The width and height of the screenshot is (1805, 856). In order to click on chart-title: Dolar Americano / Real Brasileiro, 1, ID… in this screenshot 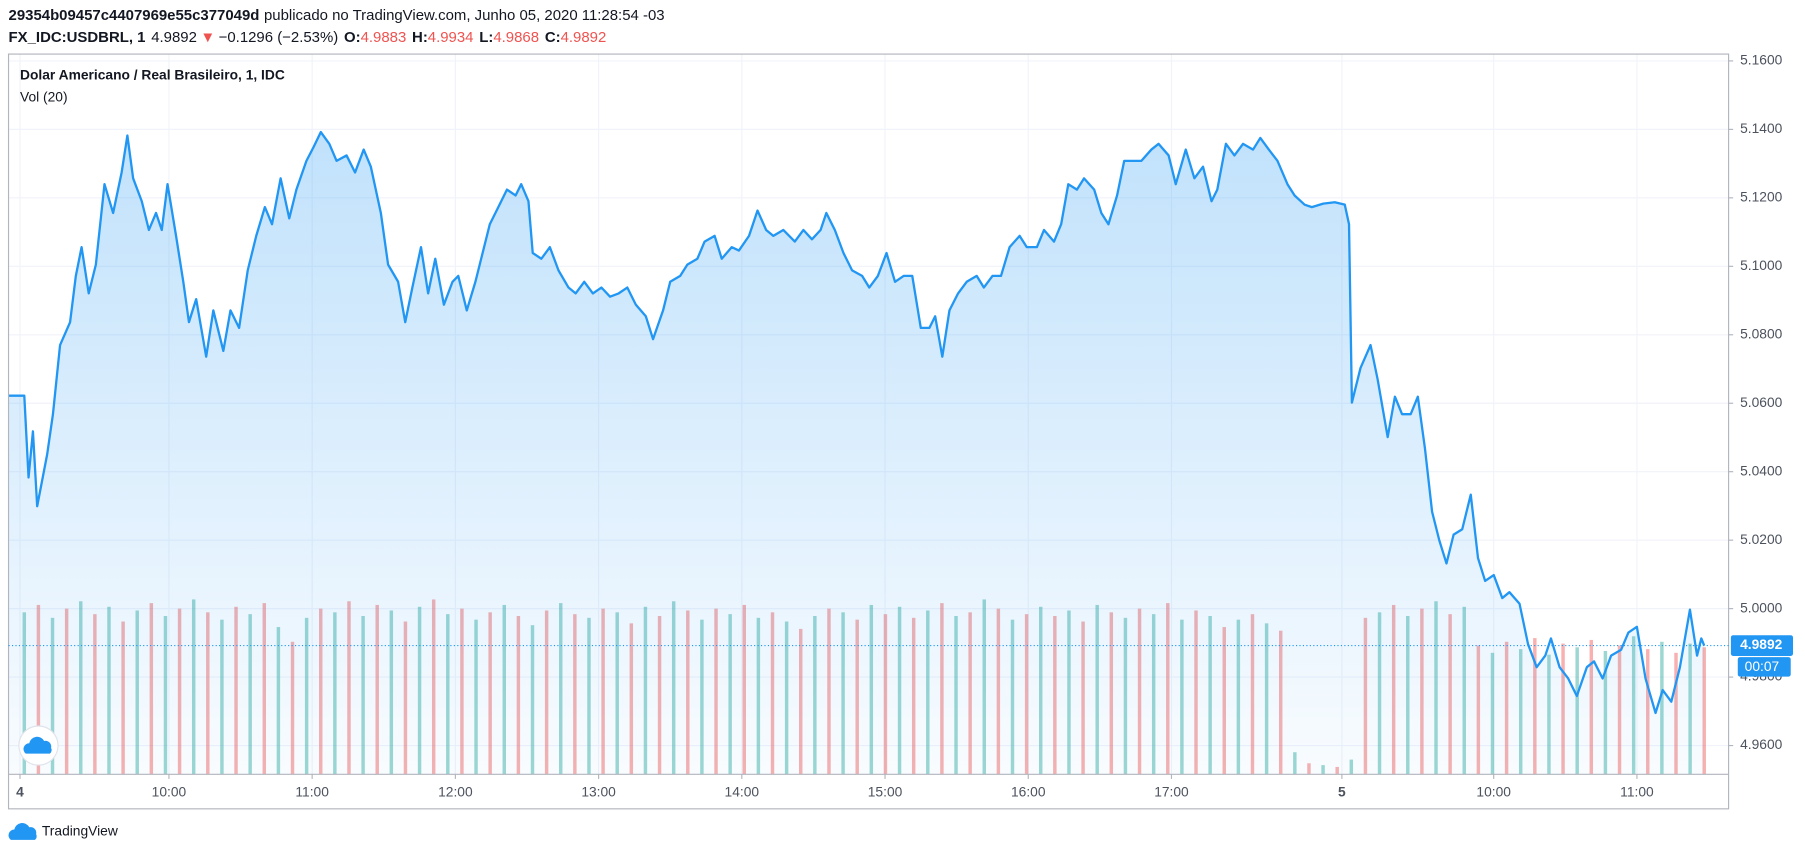, I will do `click(152, 75)`.